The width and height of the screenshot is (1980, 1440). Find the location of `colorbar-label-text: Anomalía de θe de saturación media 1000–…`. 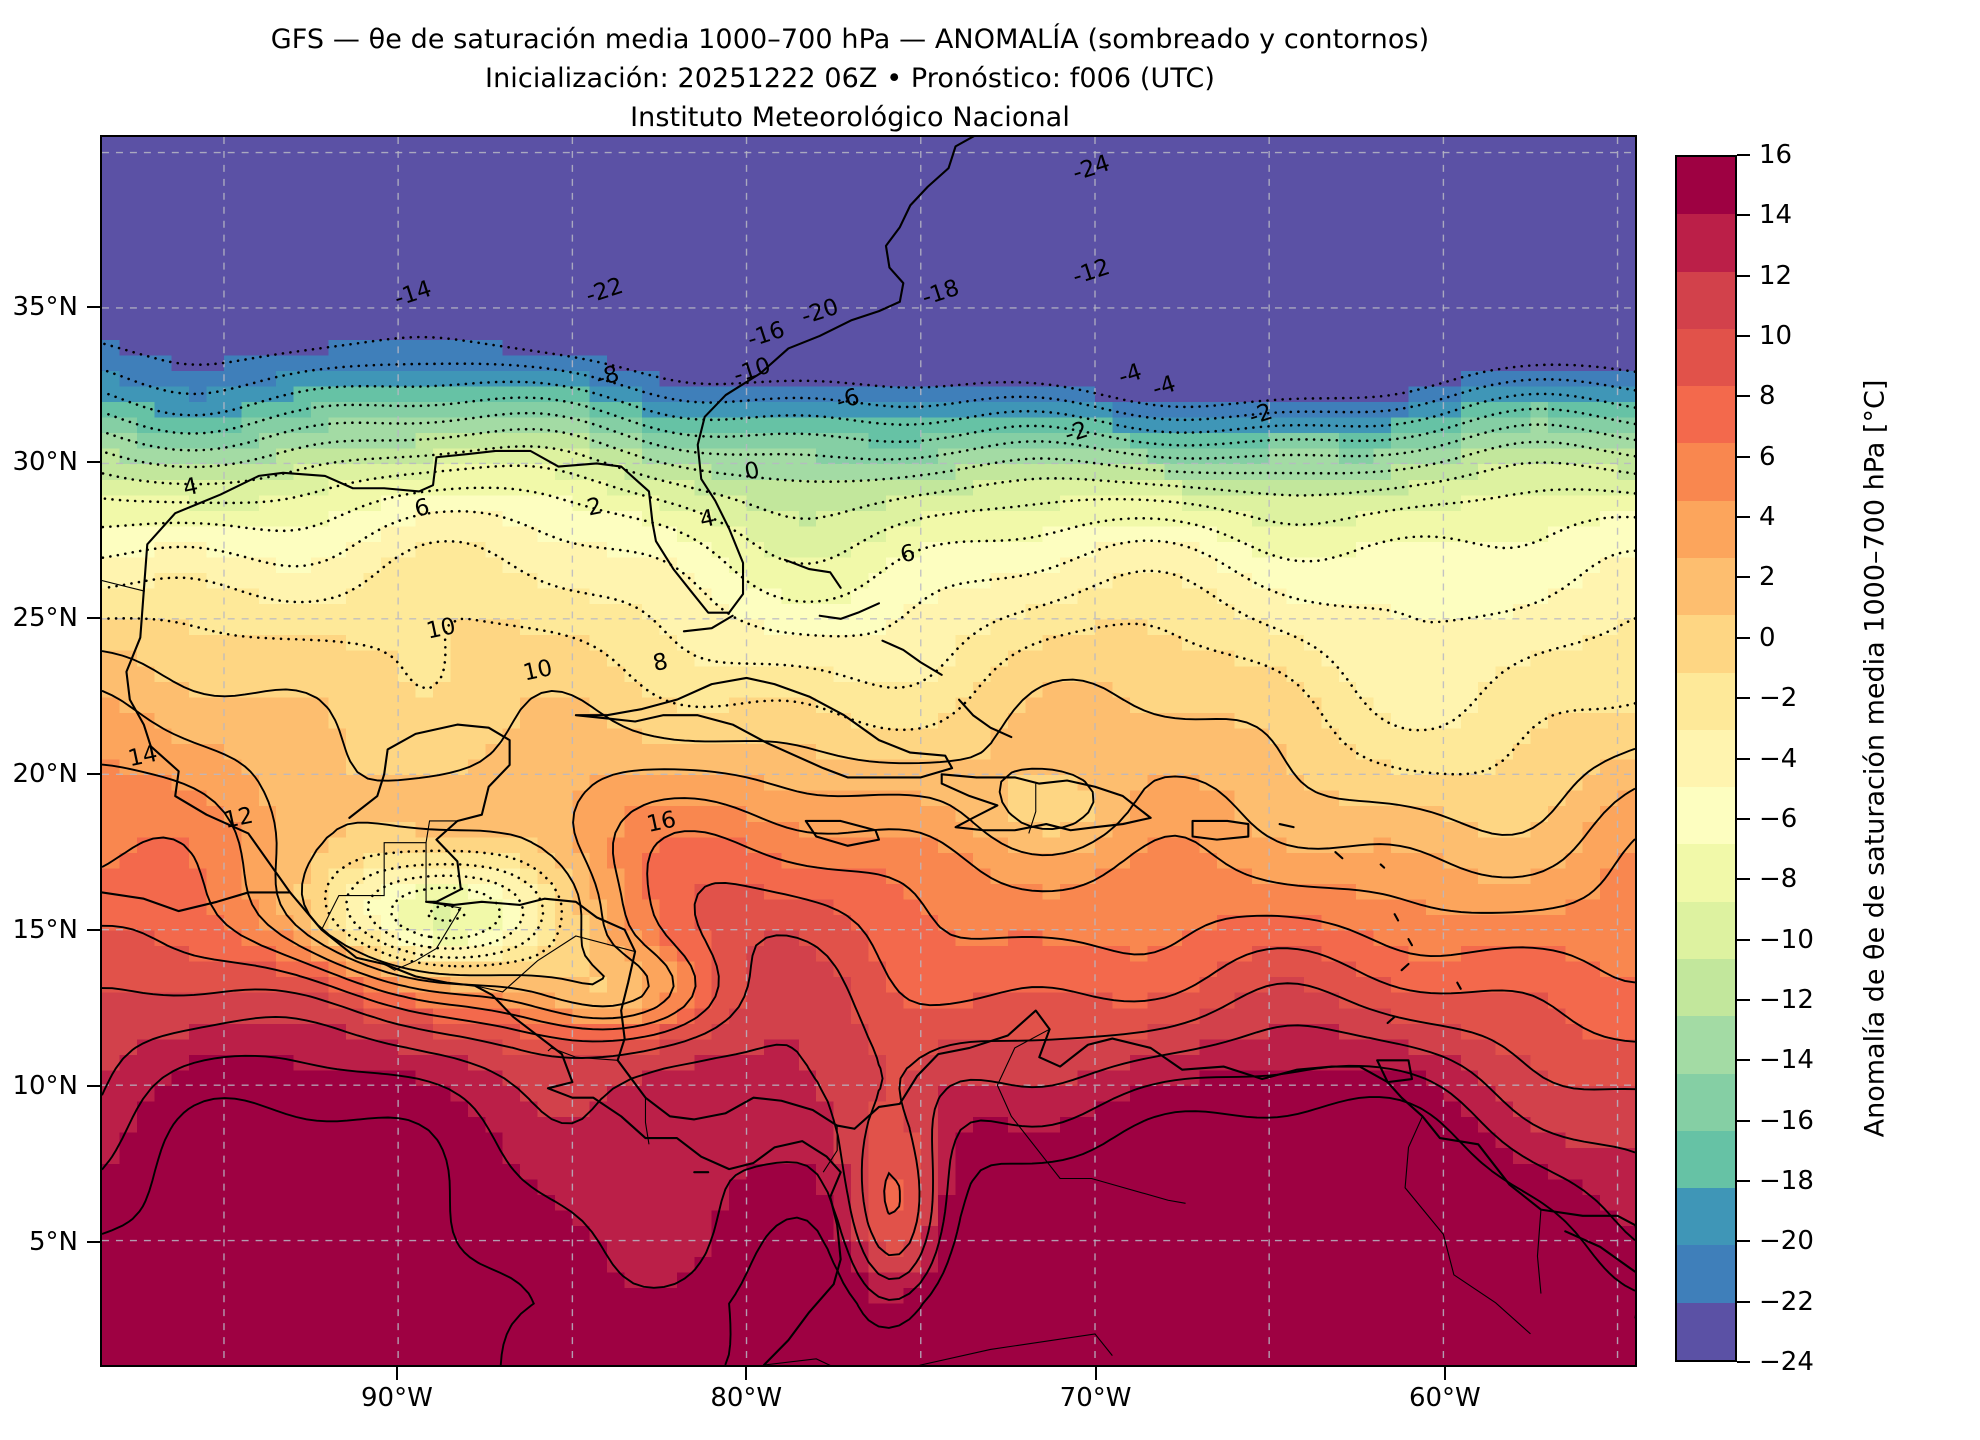

colorbar-label-text: Anomalía de θe de saturación media 1000–… is located at coordinates (1875, 758).